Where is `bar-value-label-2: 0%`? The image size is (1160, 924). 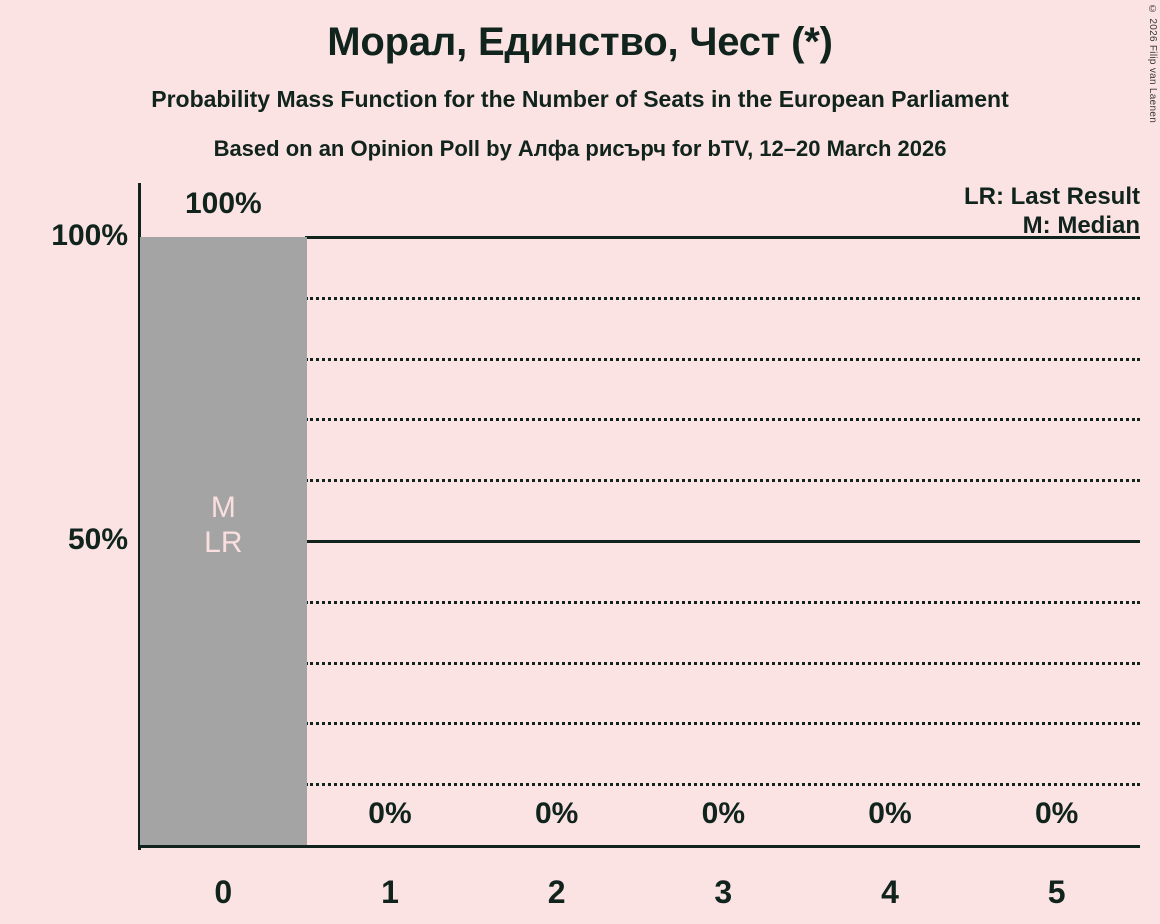 bar-value-label-2: 0% is located at coordinates (556, 813).